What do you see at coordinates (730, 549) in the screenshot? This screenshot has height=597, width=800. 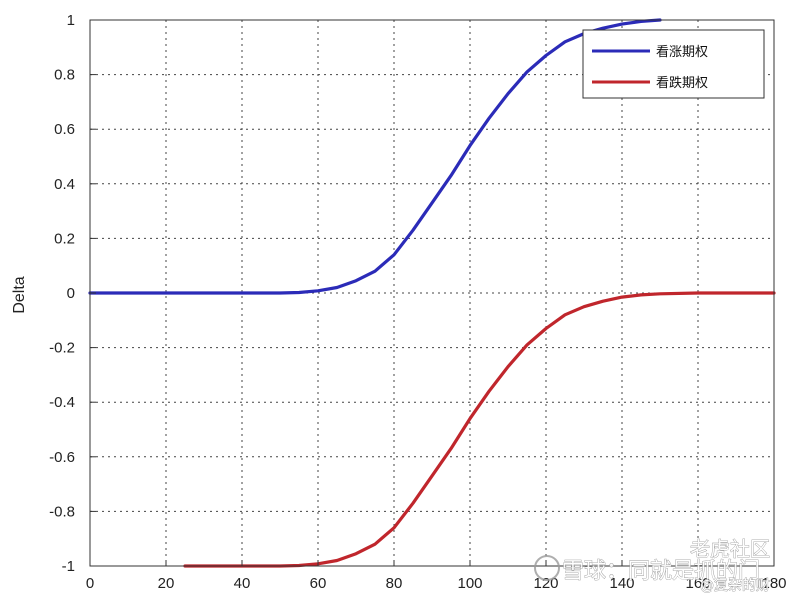 I see `watermark-line2: 老虎社区` at bounding box center [730, 549].